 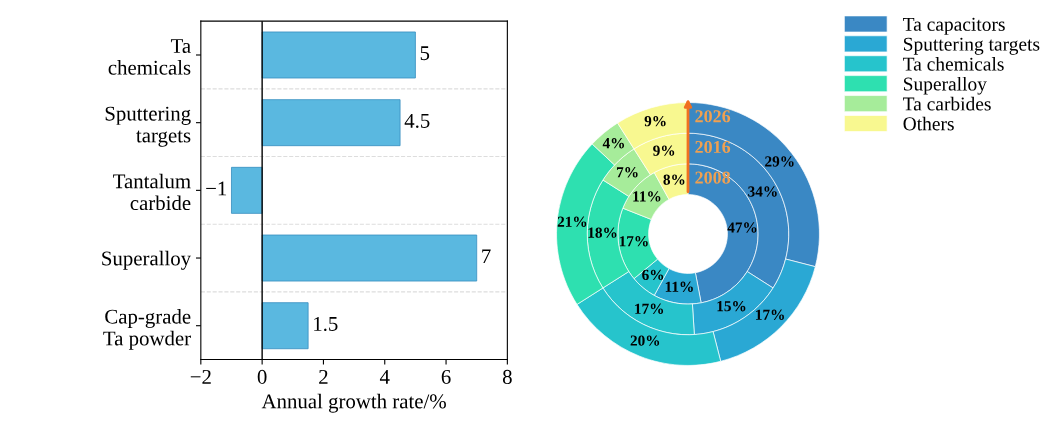 What do you see at coordinates (762, 191) in the screenshot?
I see `data-label: 34%` at bounding box center [762, 191].